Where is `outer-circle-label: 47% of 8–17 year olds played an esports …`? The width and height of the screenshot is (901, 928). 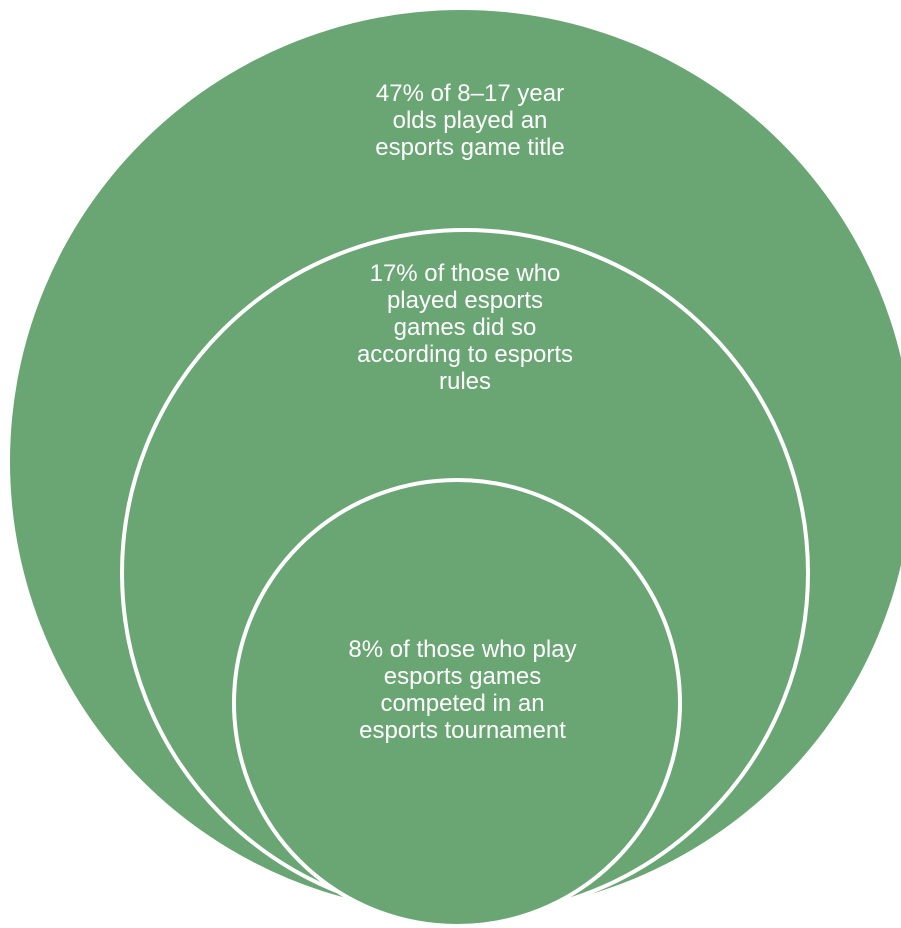 outer-circle-label: 47% of 8–17 year olds played an esports … is located at coordinates (470, 120).